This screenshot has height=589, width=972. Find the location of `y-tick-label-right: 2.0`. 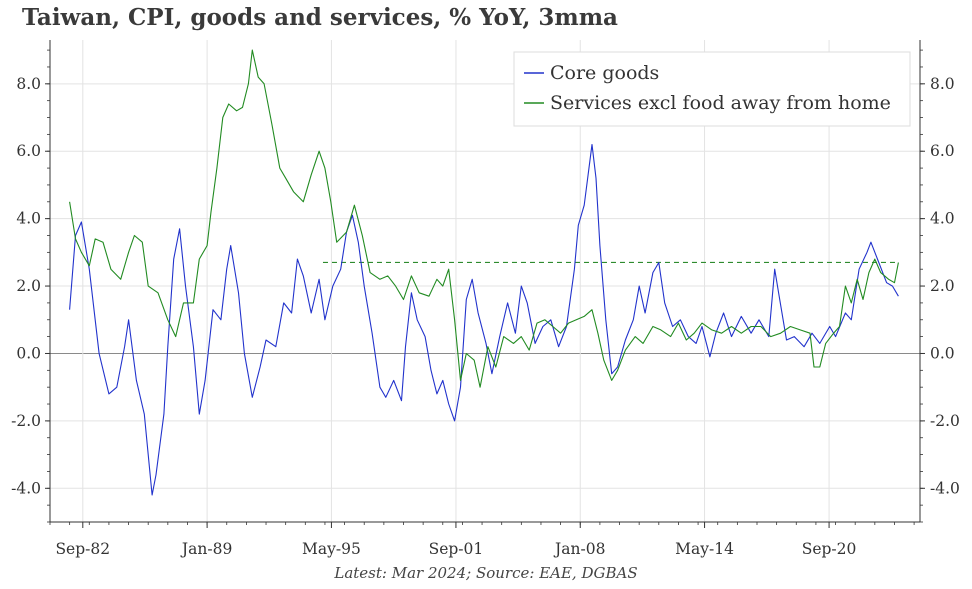

y-tick-label-right: 2.0 is located at coordinates (942, 286).